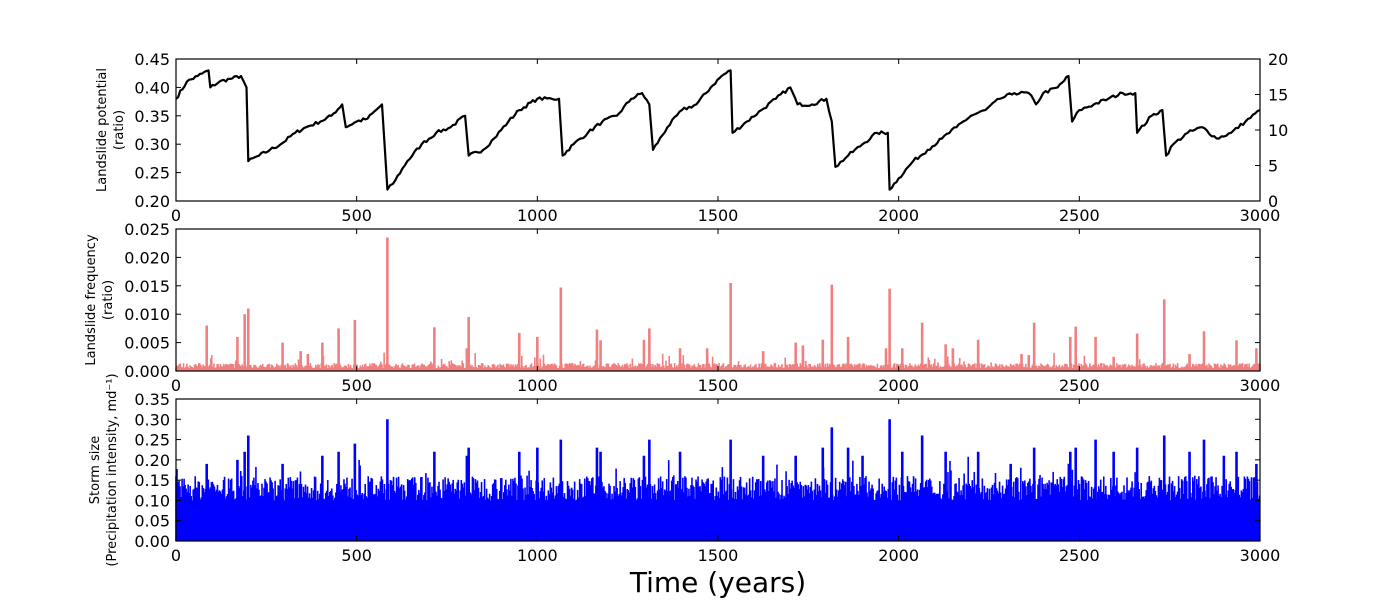 This screenshot has width=1400, height=600. I want to click on ylabel-line1: Storm size, so click(95, 470).